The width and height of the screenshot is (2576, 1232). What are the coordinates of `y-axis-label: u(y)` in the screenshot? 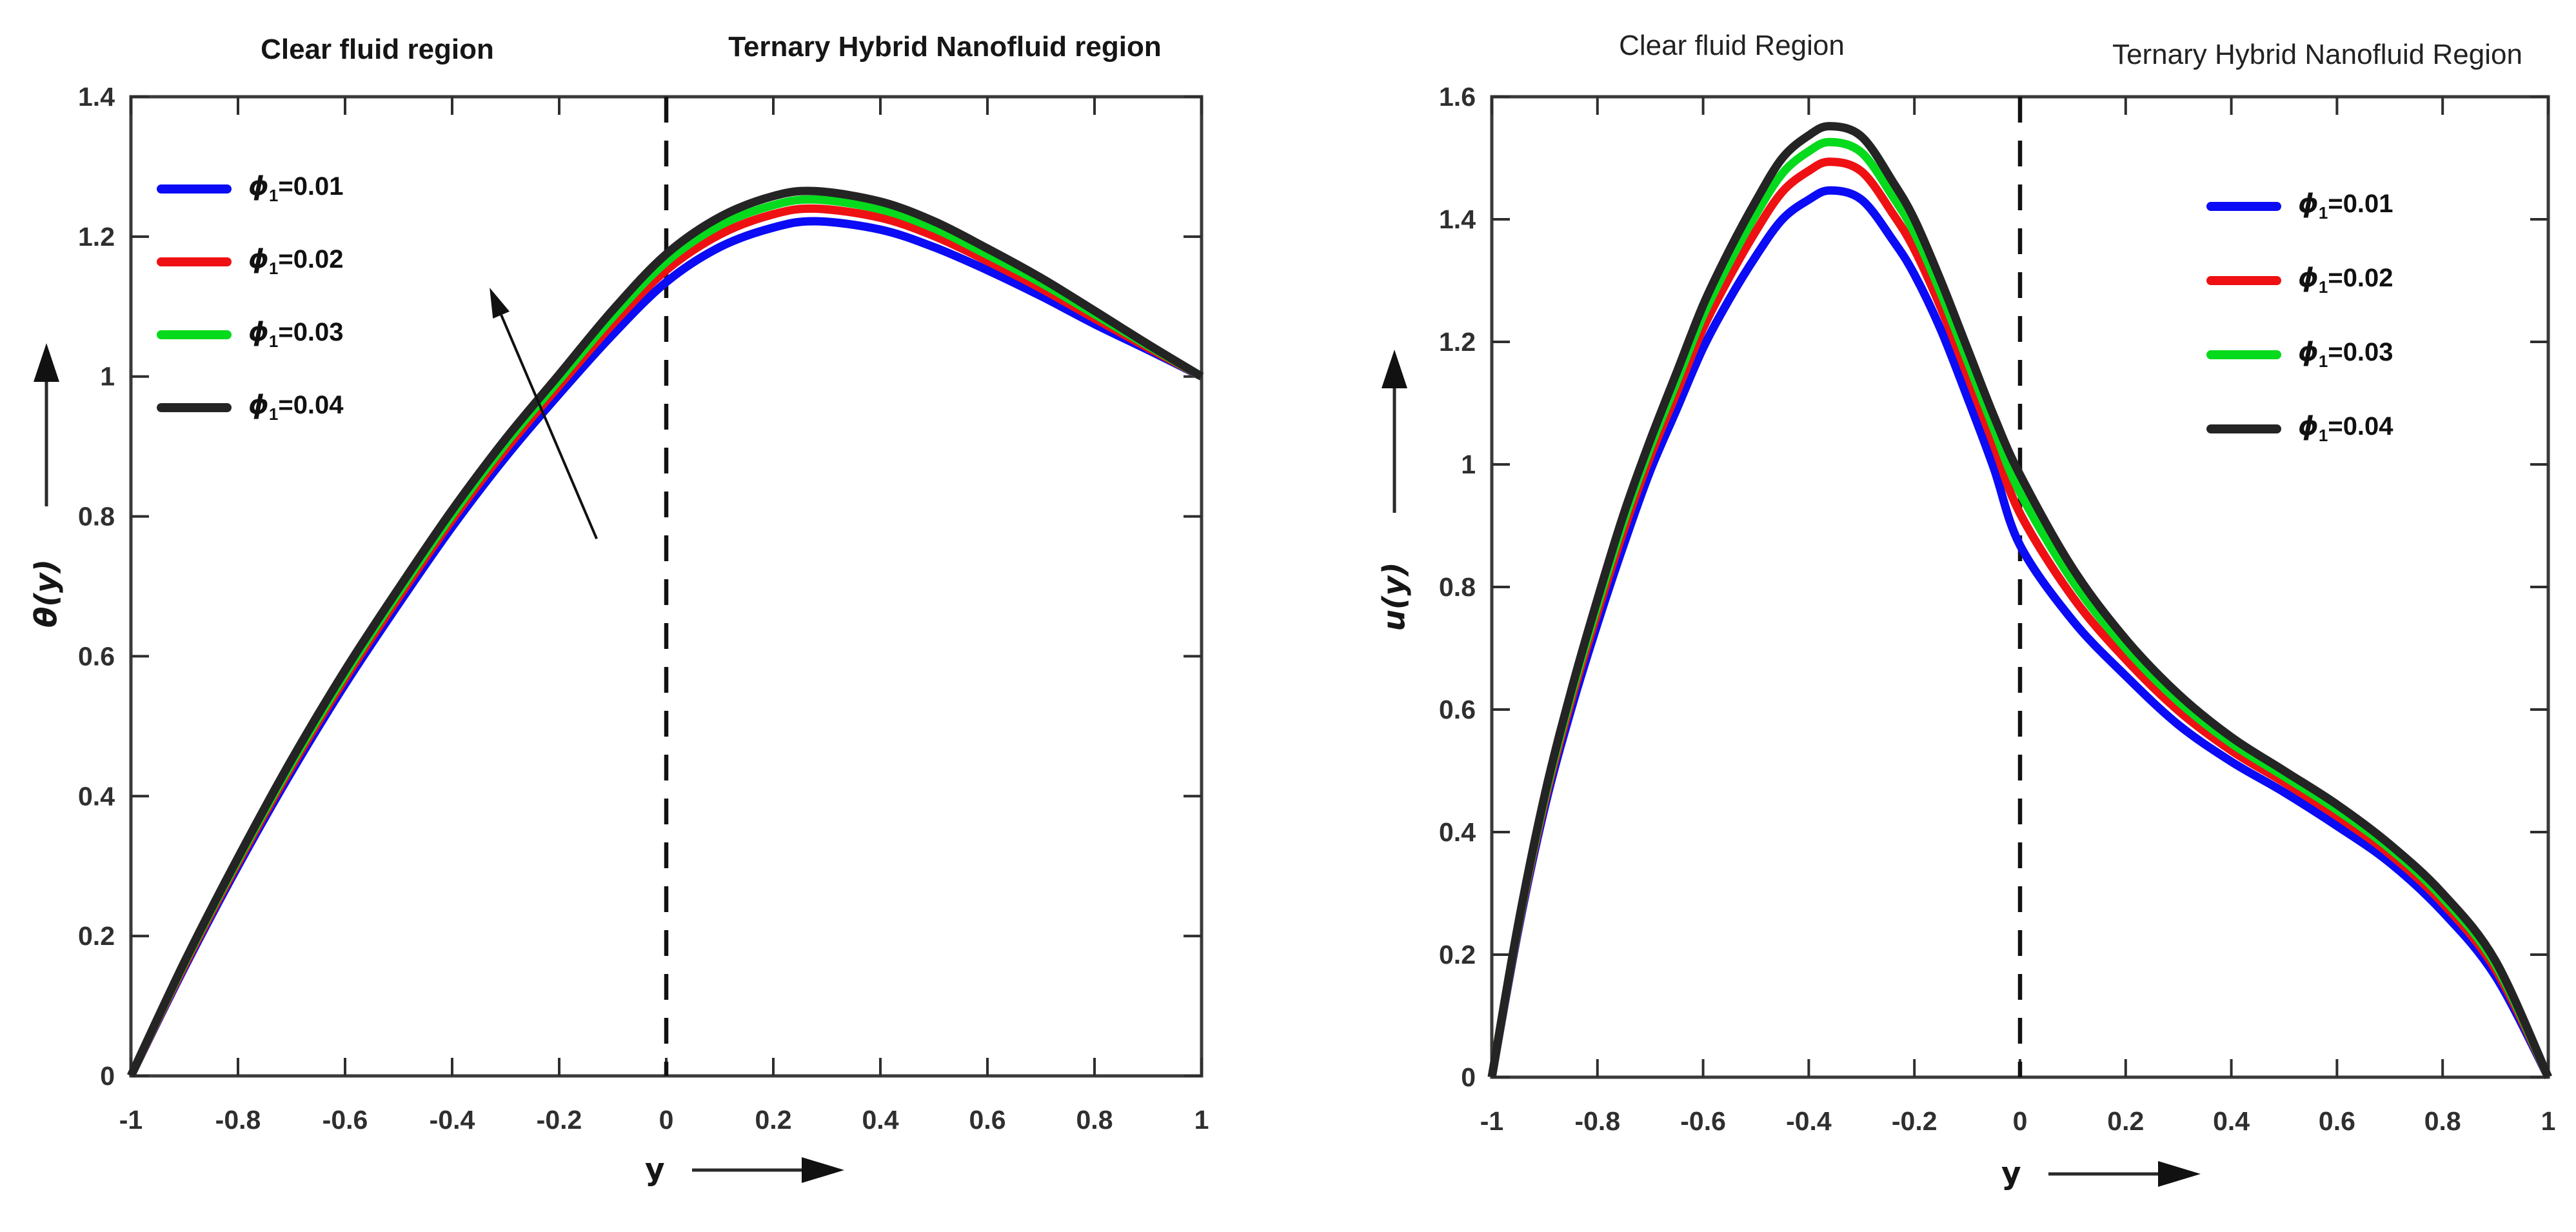 It's located at (1394, 596).